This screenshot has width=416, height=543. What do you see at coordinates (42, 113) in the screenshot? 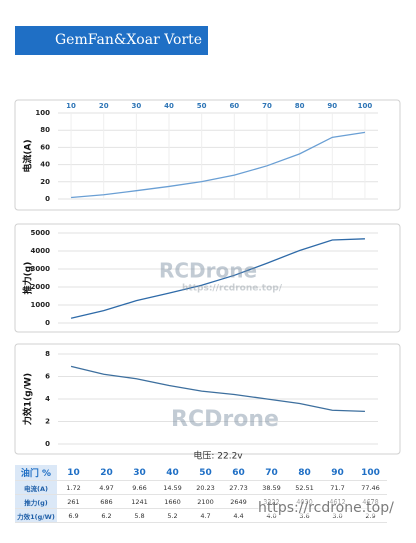
I see `y-tick-label: 100` at bounding box center [42, 113].